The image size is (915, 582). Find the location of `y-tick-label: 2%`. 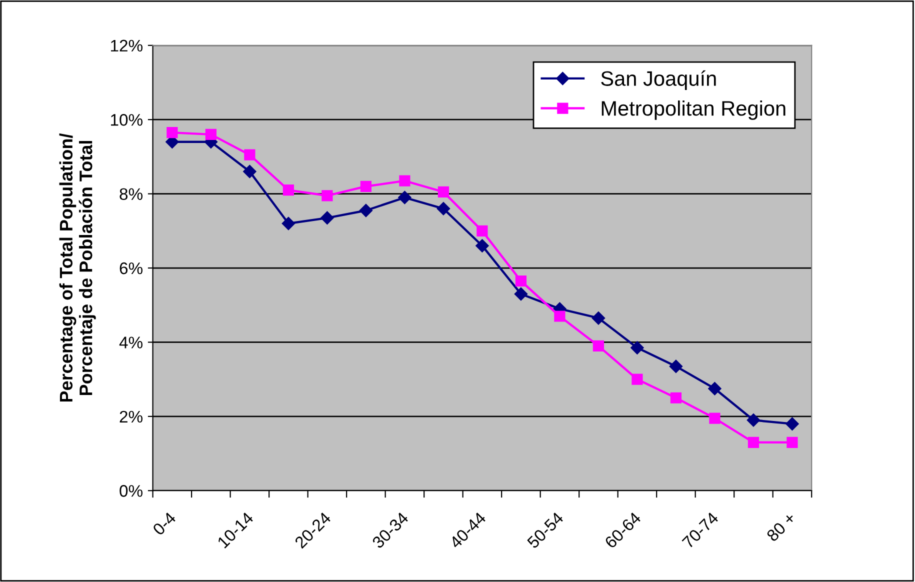

y-tick-label: 2% is located at coordinates (131, 416).